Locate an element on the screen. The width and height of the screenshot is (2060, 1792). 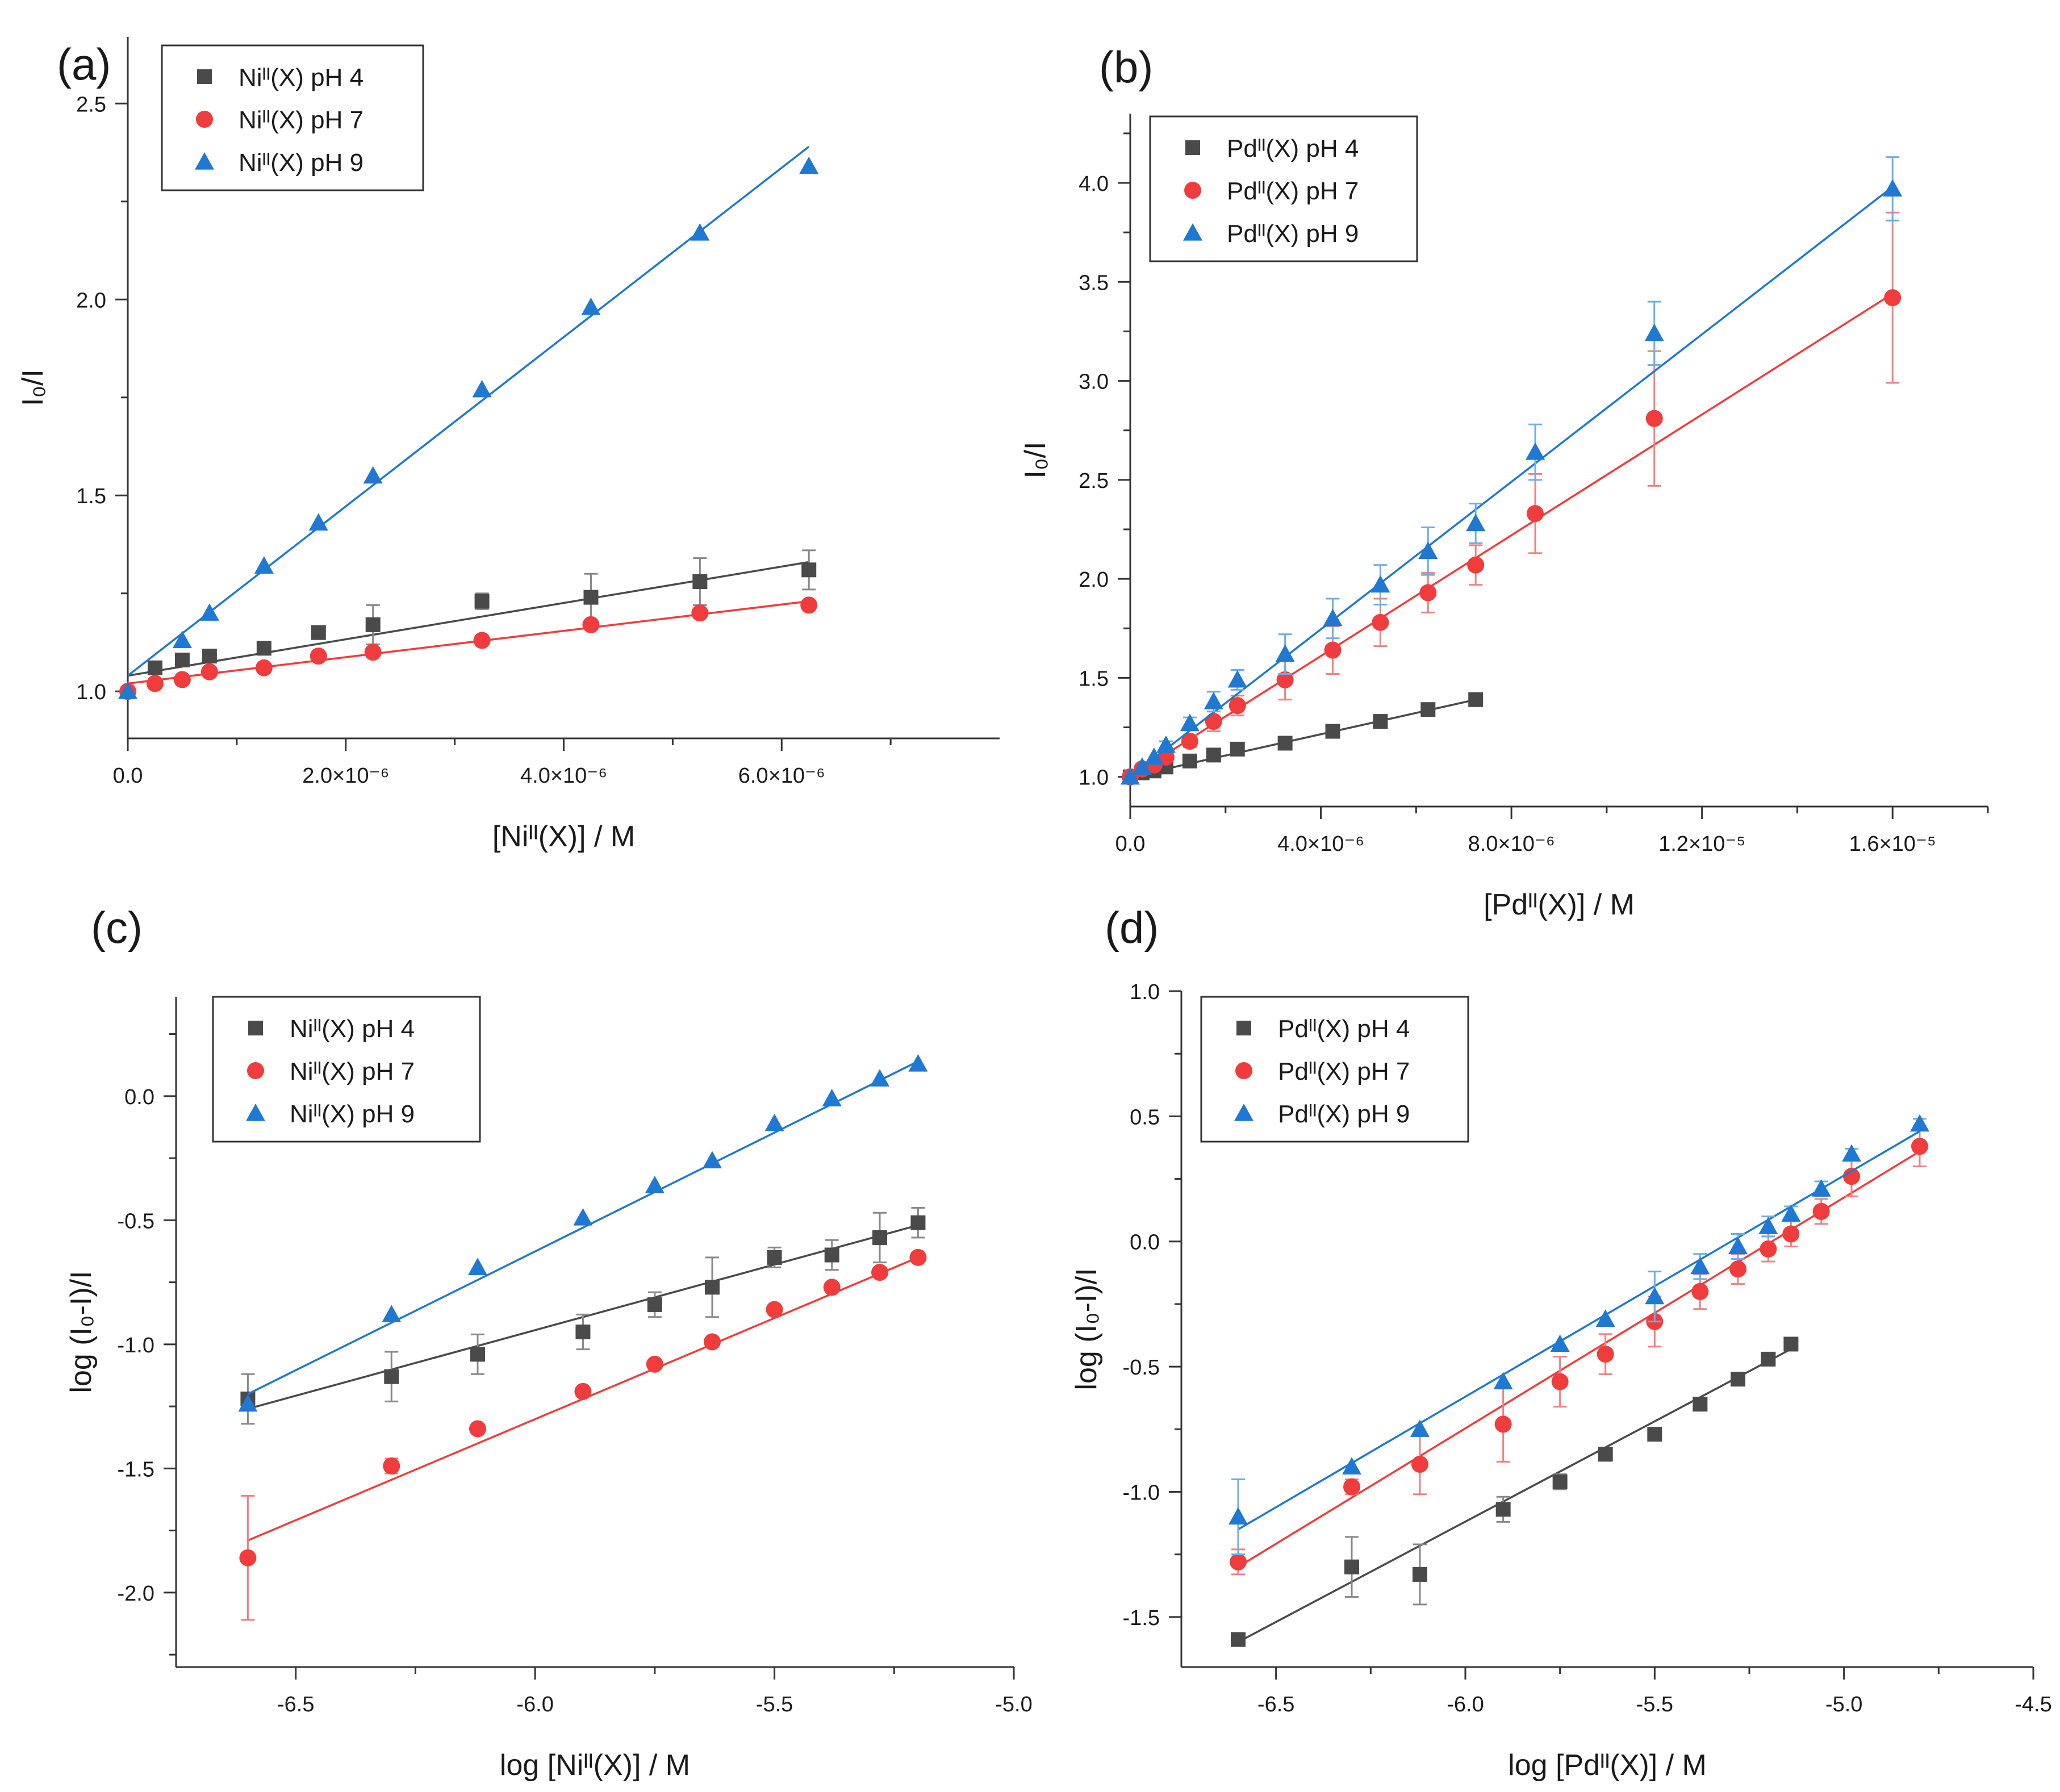
y-tick-label: 1.0 is located at coordinates (91, 692).